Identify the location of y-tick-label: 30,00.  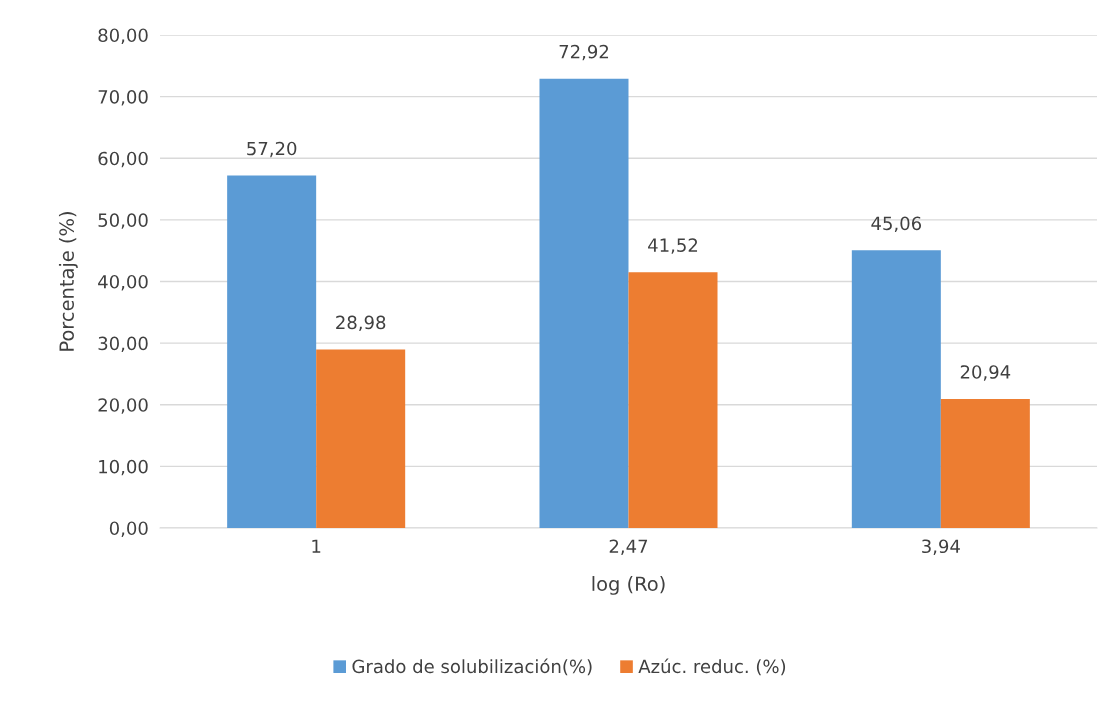
(123, 344).